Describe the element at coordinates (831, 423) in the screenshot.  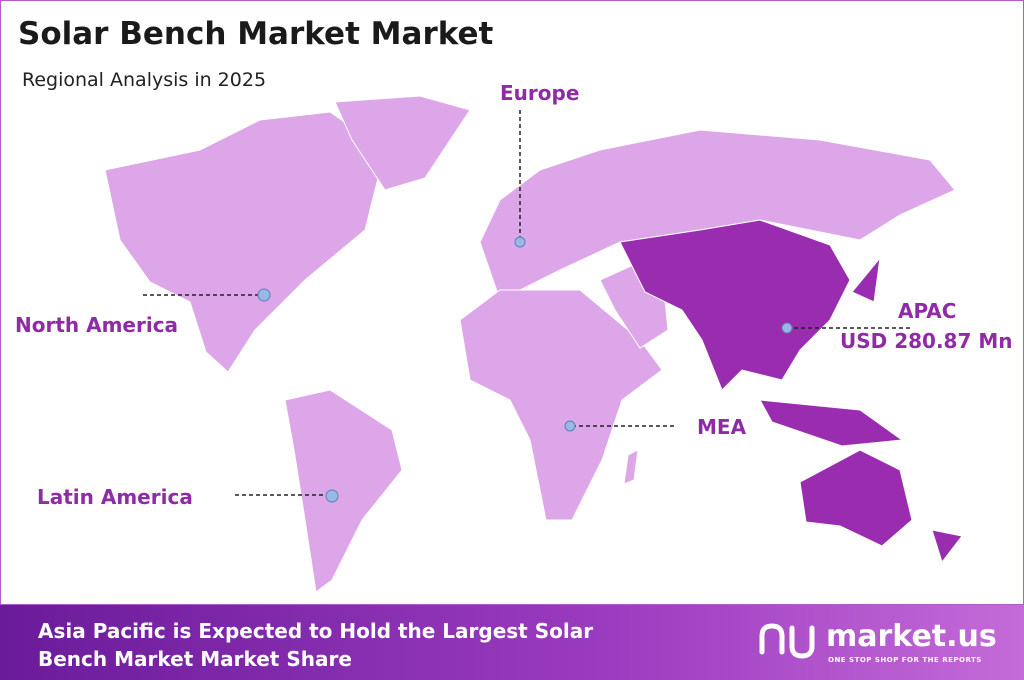
I see `indonesia` at that location.